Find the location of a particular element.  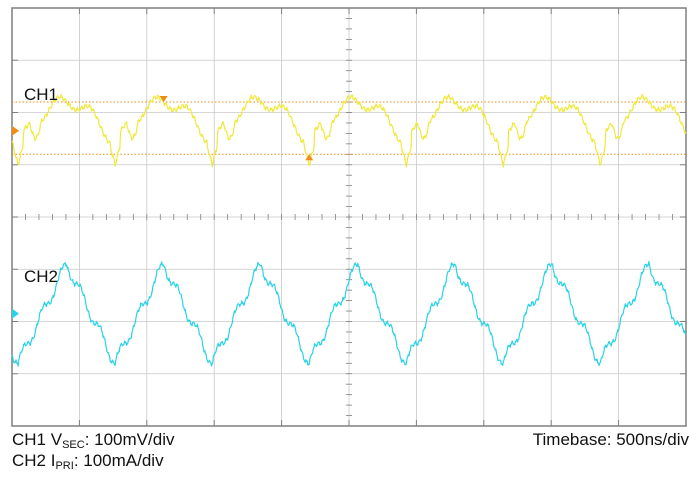

ch1-caption-scale: : 100mV/div is located at coordinates (129, 439).